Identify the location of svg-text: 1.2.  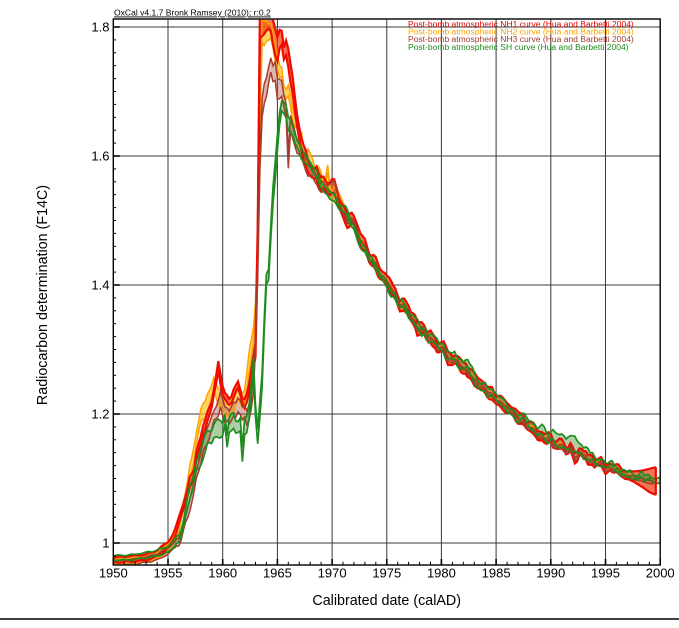
(100, 414).